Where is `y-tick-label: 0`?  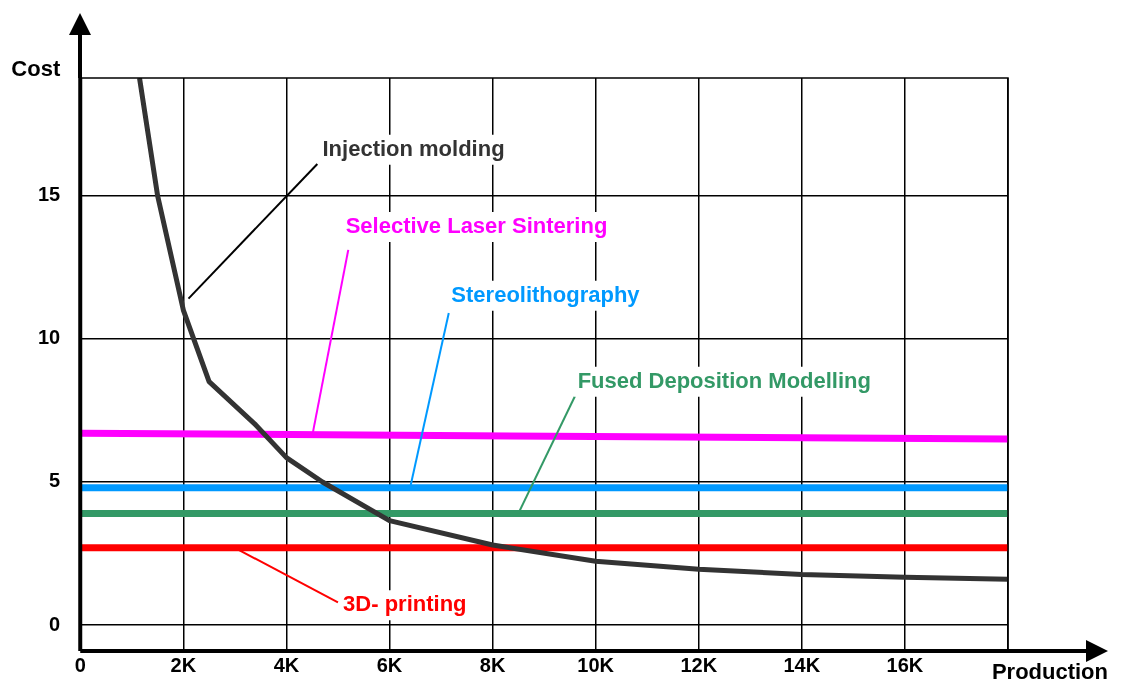
y-tick-label: 0 is located at coordinates (55, 623).